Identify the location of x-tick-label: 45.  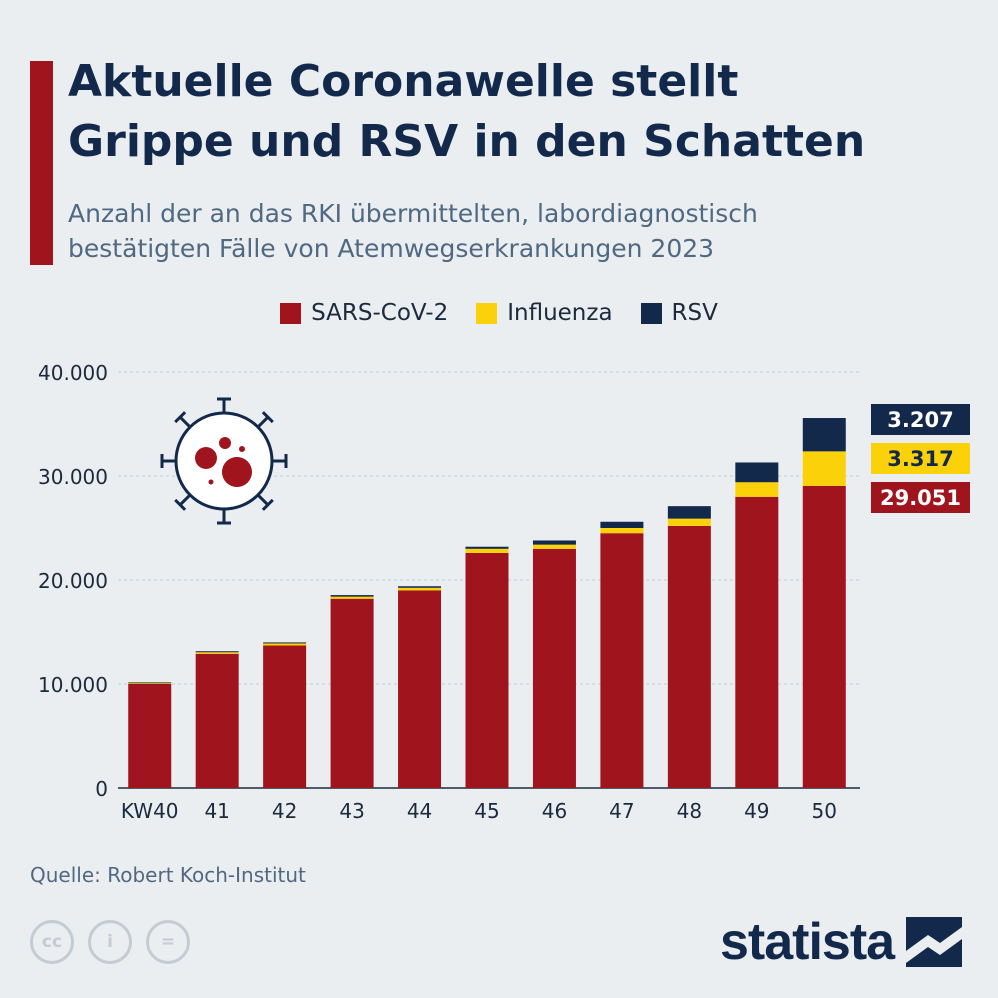
(486, 811).